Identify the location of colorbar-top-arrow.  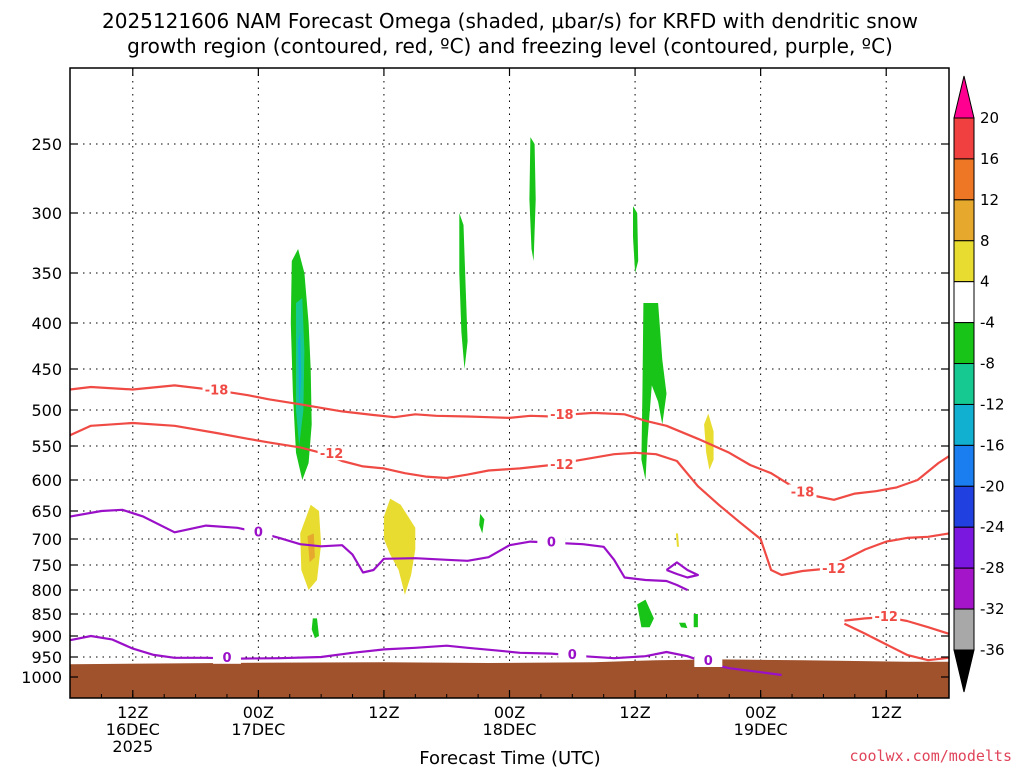
(964, 97).